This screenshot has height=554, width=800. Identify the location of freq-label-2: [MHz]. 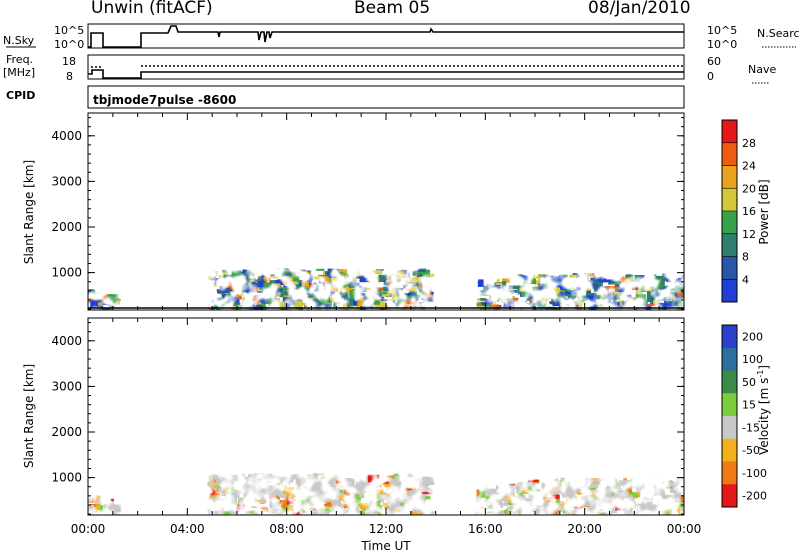
(19, 72).